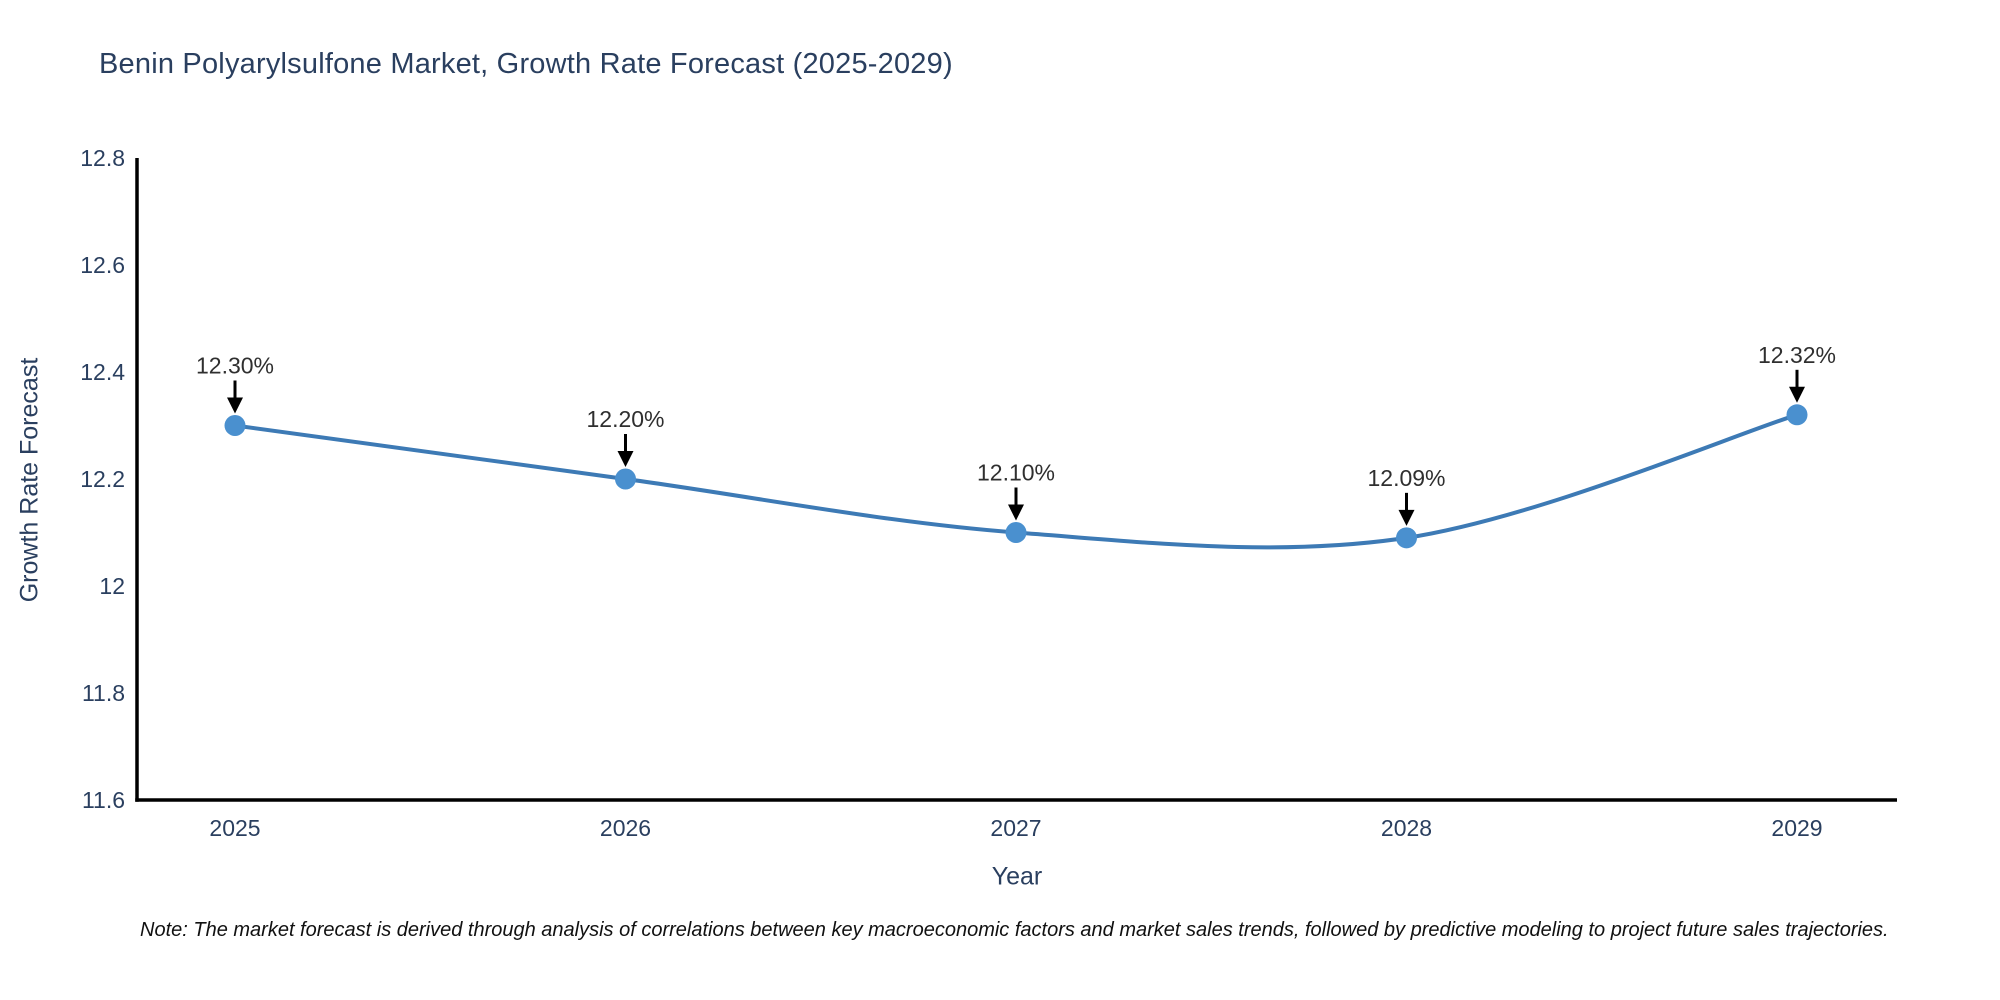 Image resolution: width=2000 pixels, height=1000 pixels. I want to click on y-tick-label: 12, so click(112, 586).